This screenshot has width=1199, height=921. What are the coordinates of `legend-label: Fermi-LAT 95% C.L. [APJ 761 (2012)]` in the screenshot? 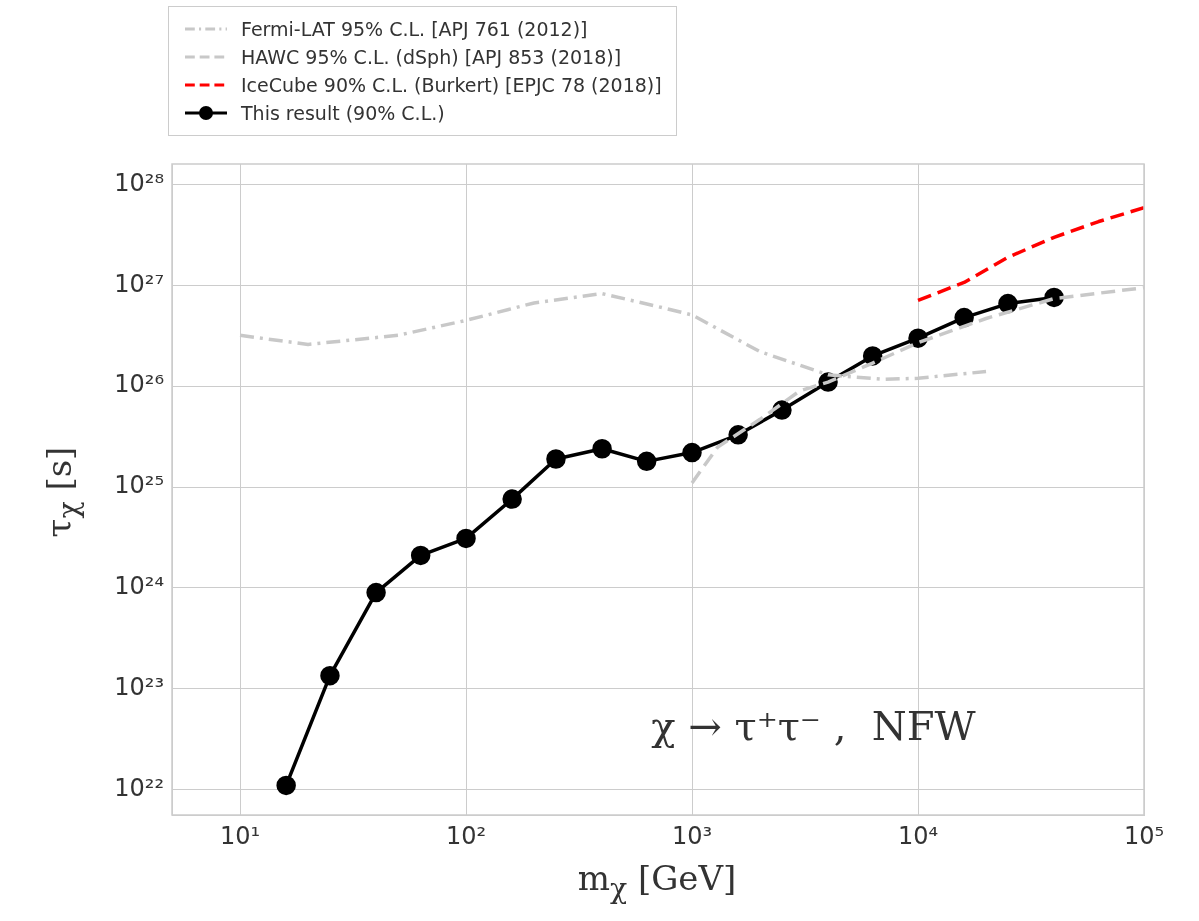 It's located at (414, 29).